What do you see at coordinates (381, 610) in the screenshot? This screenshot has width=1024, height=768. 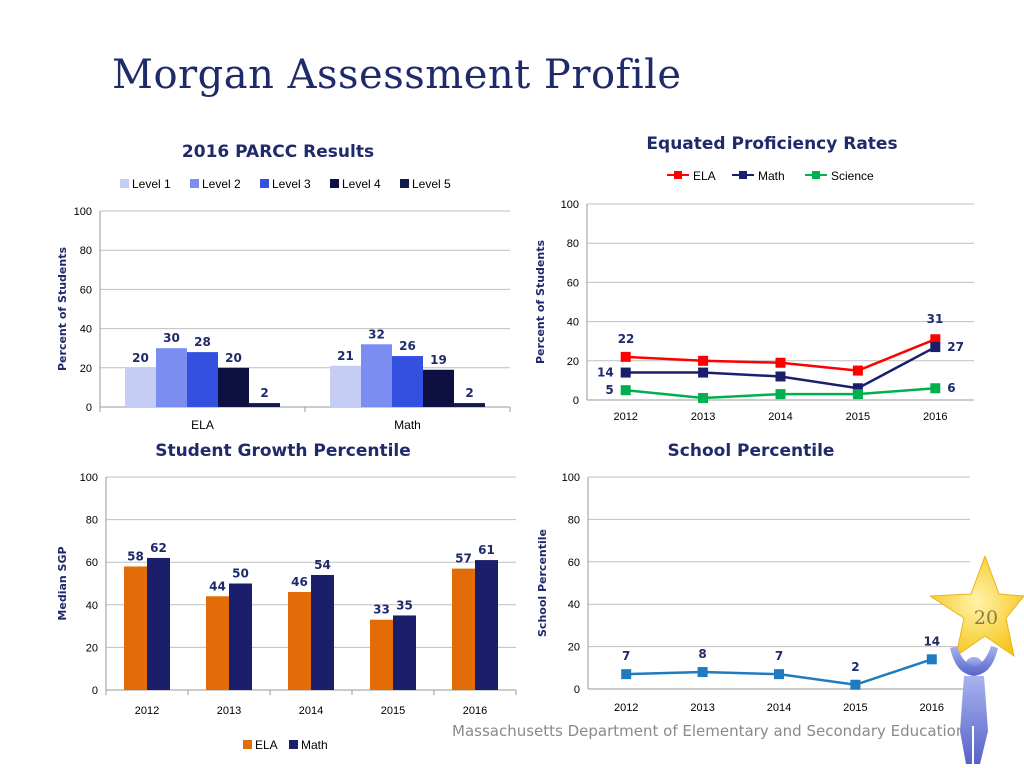 I see `data-label: 33` at bounding box center [381, 610].